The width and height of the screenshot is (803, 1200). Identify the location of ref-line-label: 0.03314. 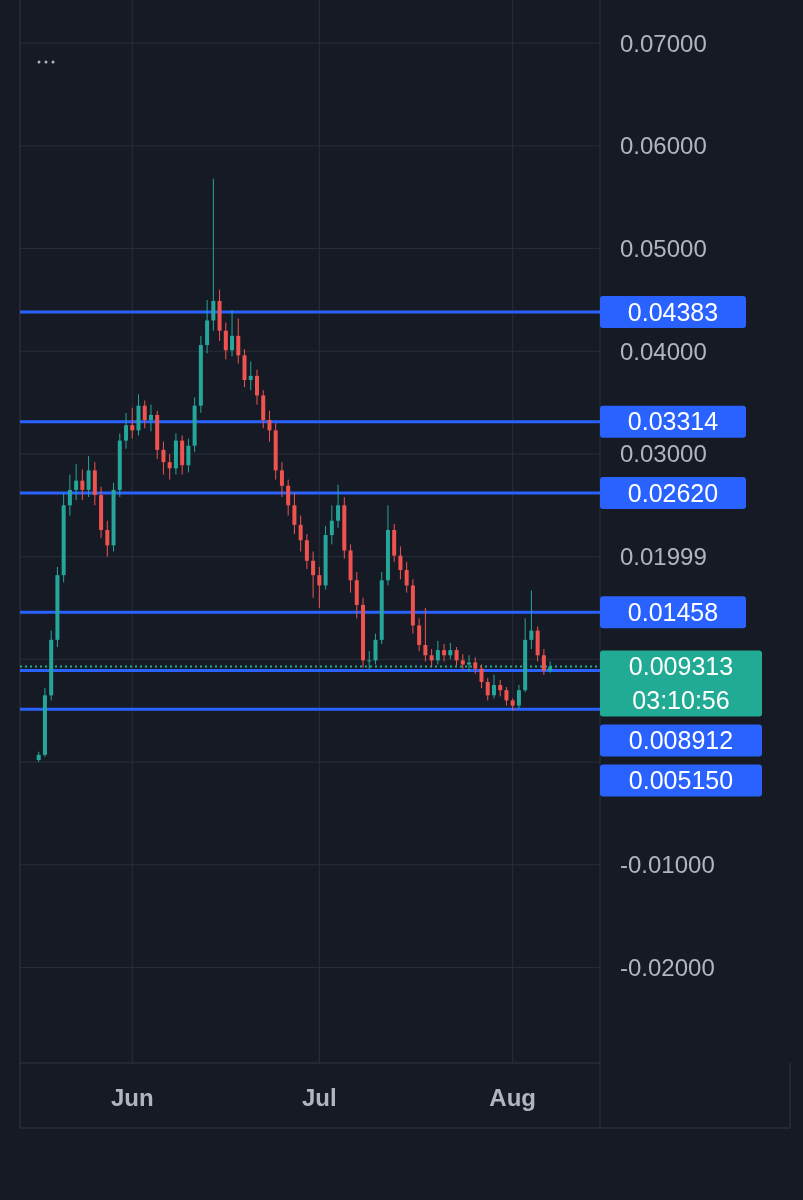
(673, 421).